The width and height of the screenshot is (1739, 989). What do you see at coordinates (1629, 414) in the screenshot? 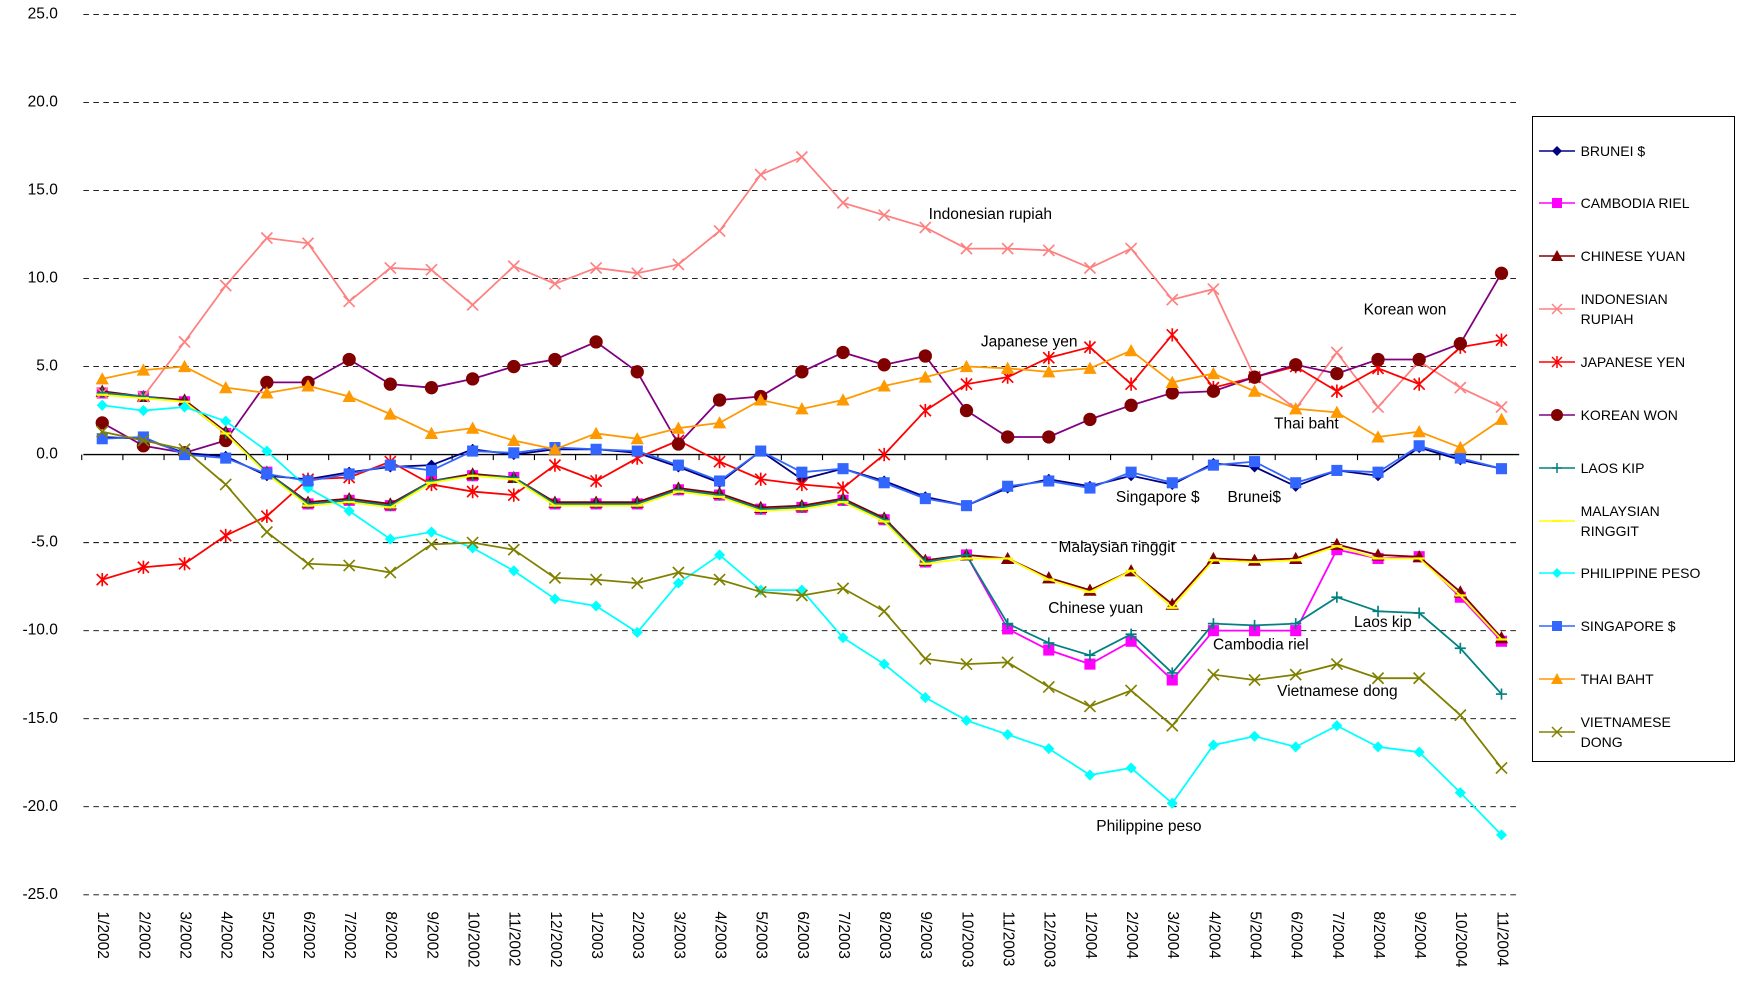
I see `legend-label: KOREAN WON` at bounding box center [1629, 414].